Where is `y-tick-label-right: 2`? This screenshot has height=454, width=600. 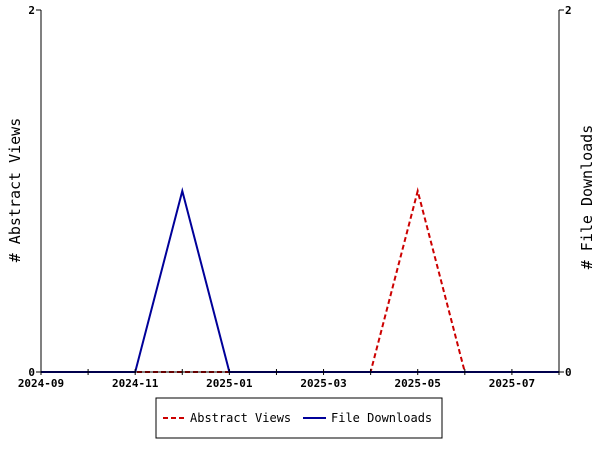 y-tick-label-right: 2 is located at coordinates (568, 10).